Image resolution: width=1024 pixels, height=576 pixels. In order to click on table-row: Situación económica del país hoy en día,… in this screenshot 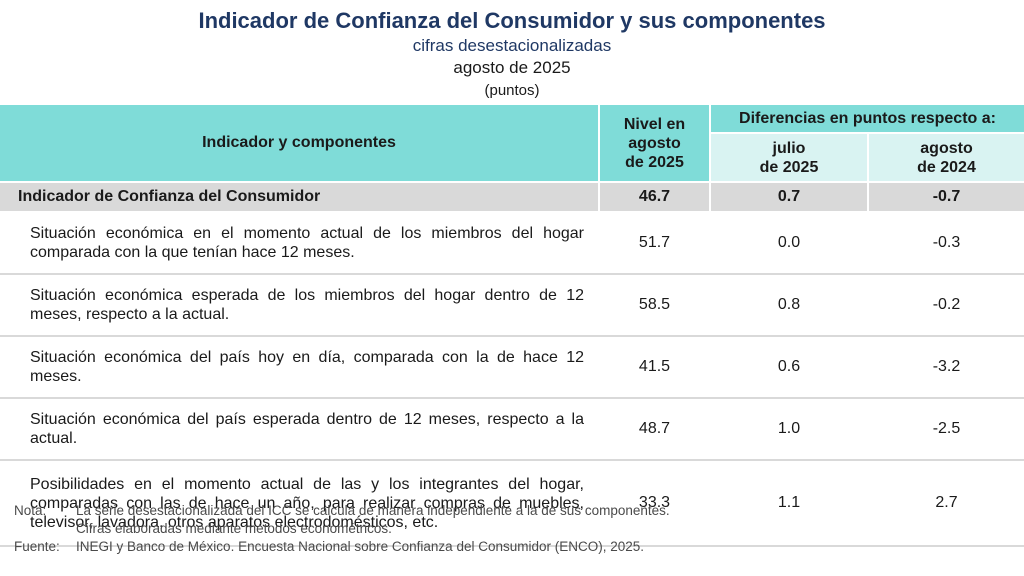, I will do `click(512, 367)`.